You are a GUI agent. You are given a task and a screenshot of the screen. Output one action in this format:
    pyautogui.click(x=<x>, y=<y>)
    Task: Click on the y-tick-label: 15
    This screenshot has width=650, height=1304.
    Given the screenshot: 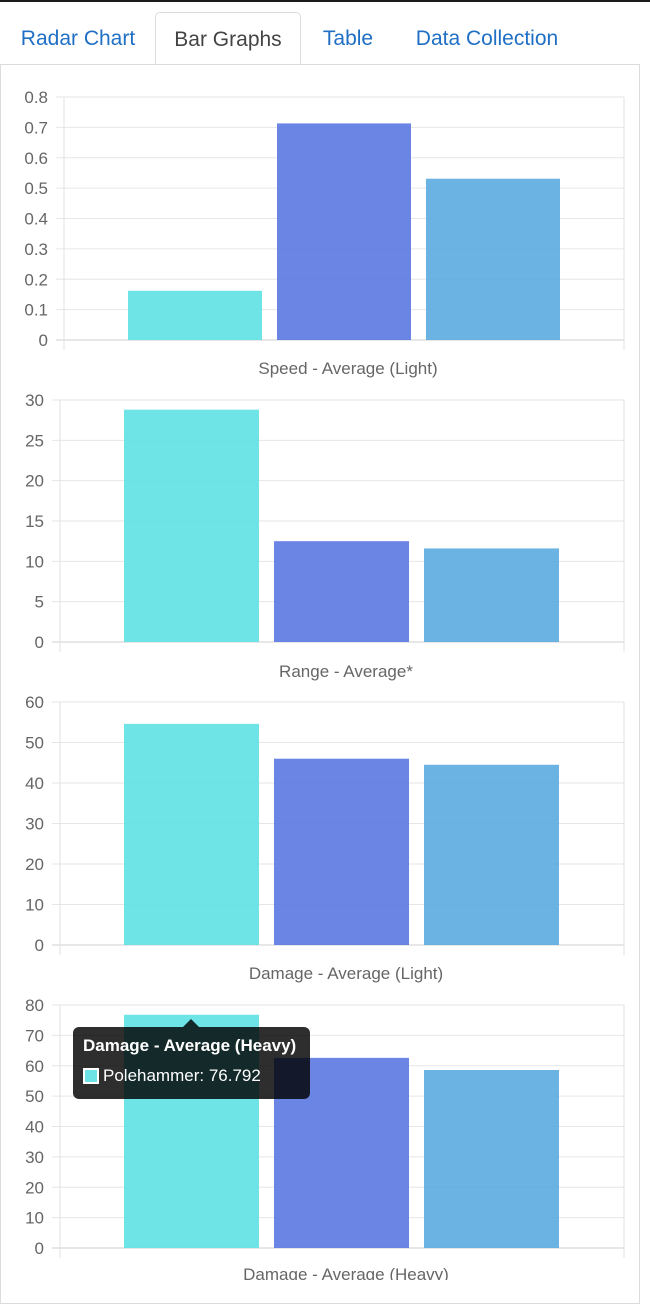 What is the action you would take?
    pyautogui.click(x=34, y=521)
    